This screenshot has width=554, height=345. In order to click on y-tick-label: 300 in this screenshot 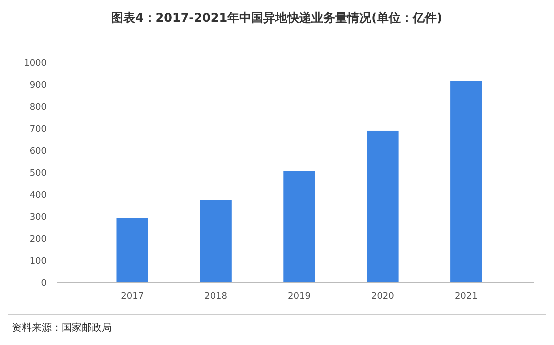, I will do `click(39, 218)`.